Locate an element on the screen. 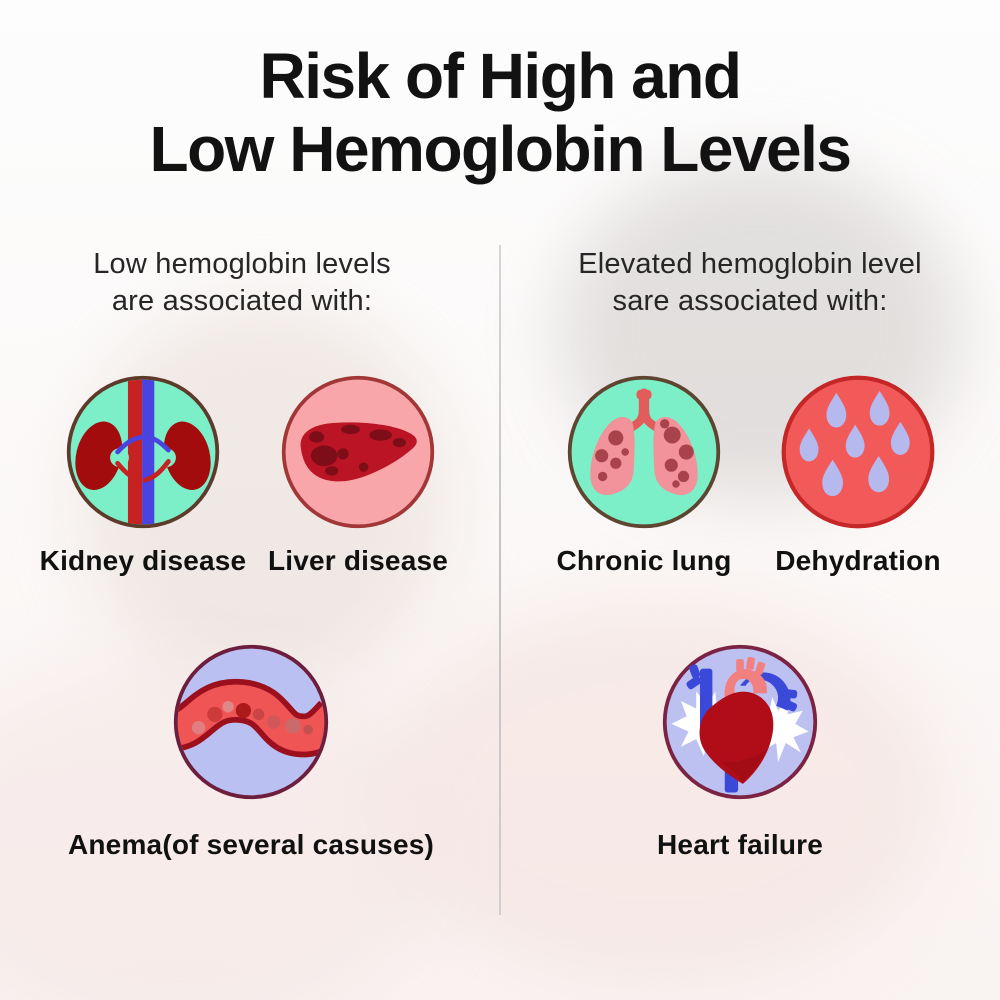 The width and height of the screenshot is (1000, 1000). figure-label-dehydration: Dehydration is located at coordinates (858, 560).